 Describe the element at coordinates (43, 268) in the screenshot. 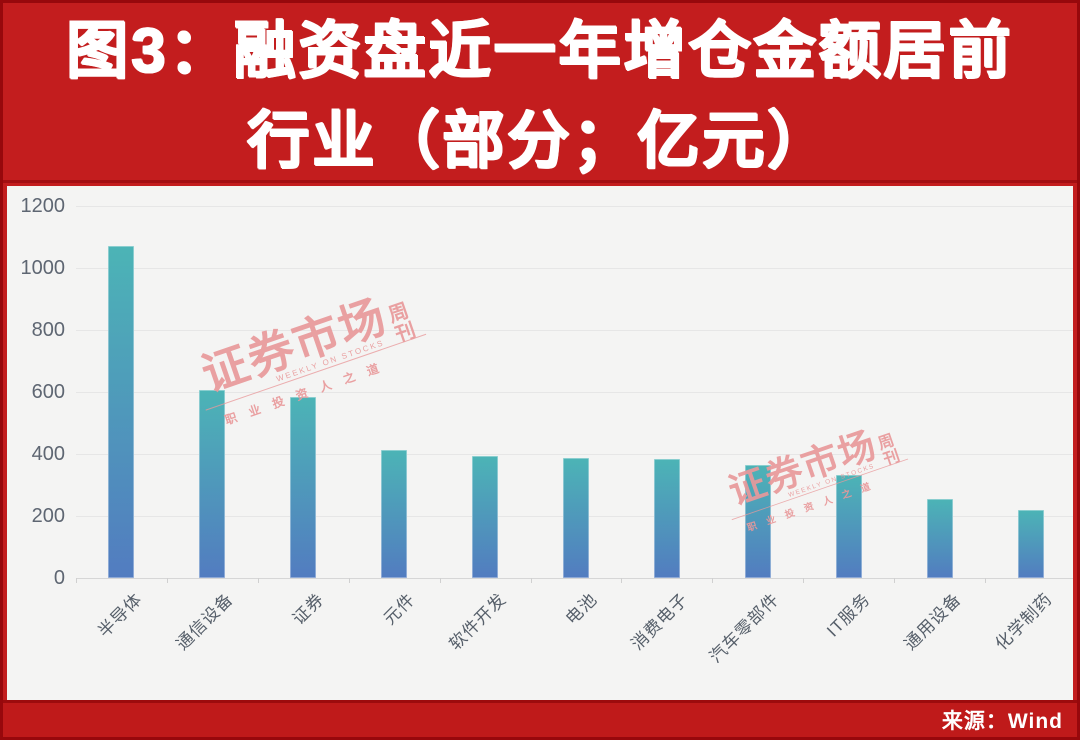

I see `y-tick-label: 1000` at that location.